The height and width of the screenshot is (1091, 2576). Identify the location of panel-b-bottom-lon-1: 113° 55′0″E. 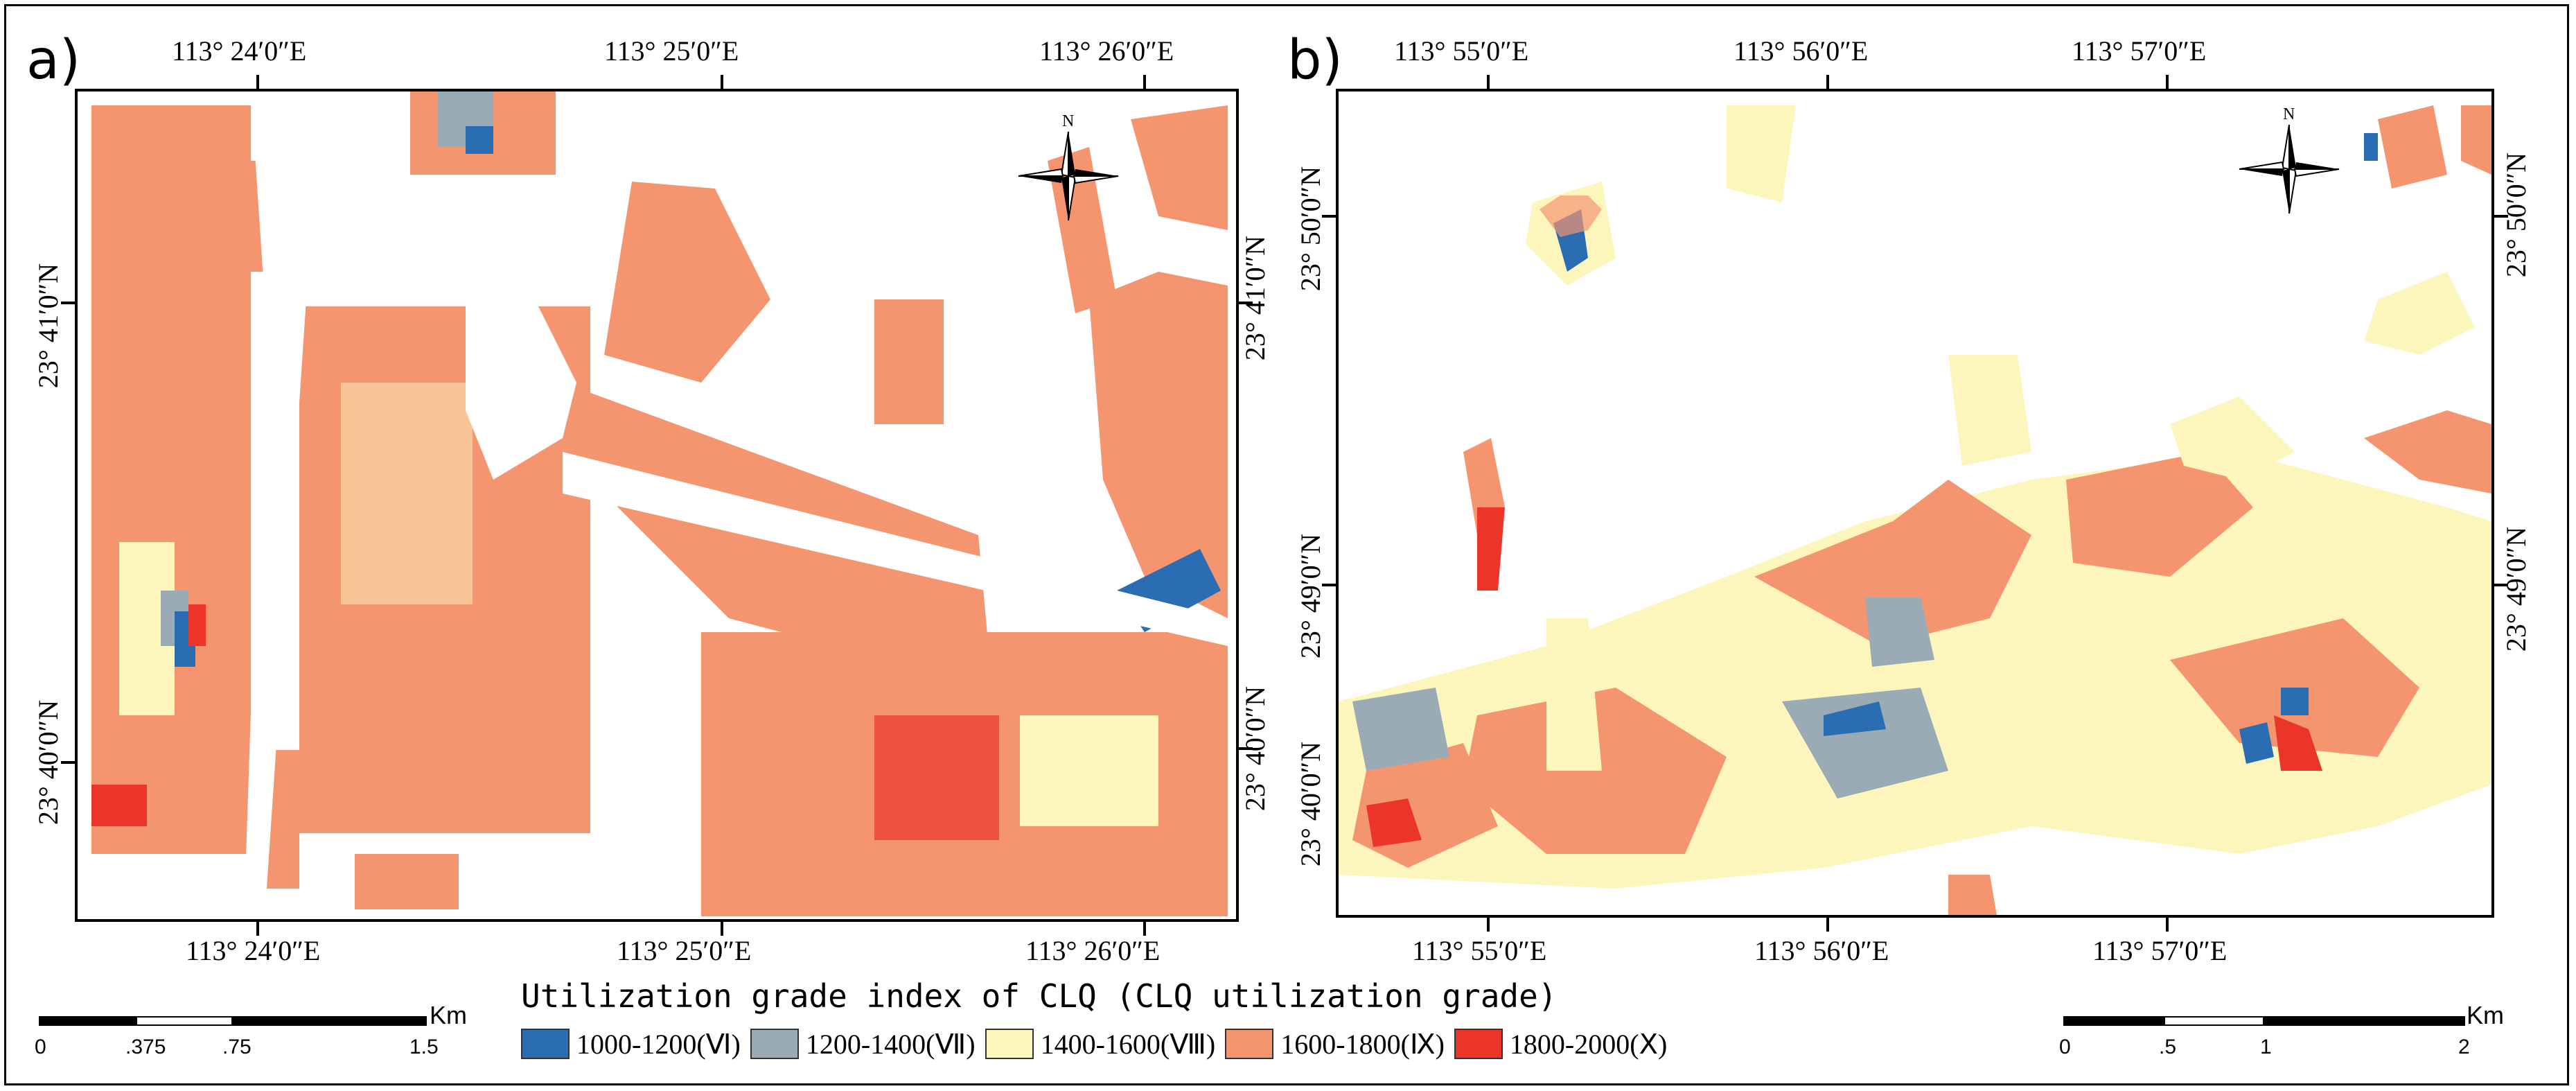
(1480, 951).